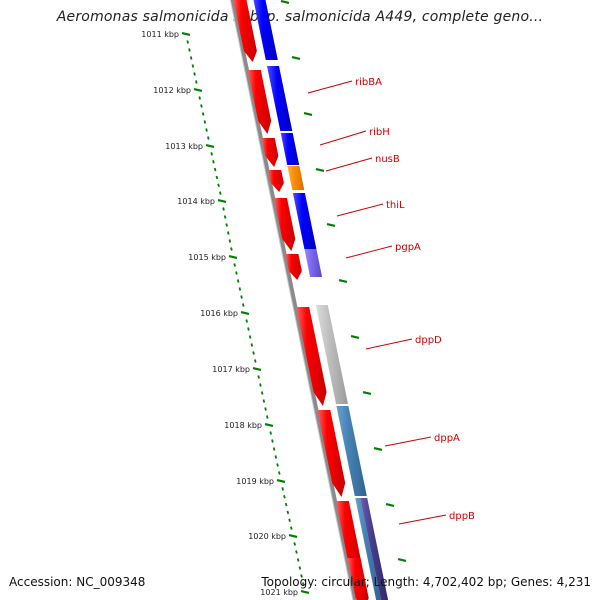 The height and width of the screenshot is (600, 600). I want to click on gene-label-ribBA: ribBA, so click(368, 82).